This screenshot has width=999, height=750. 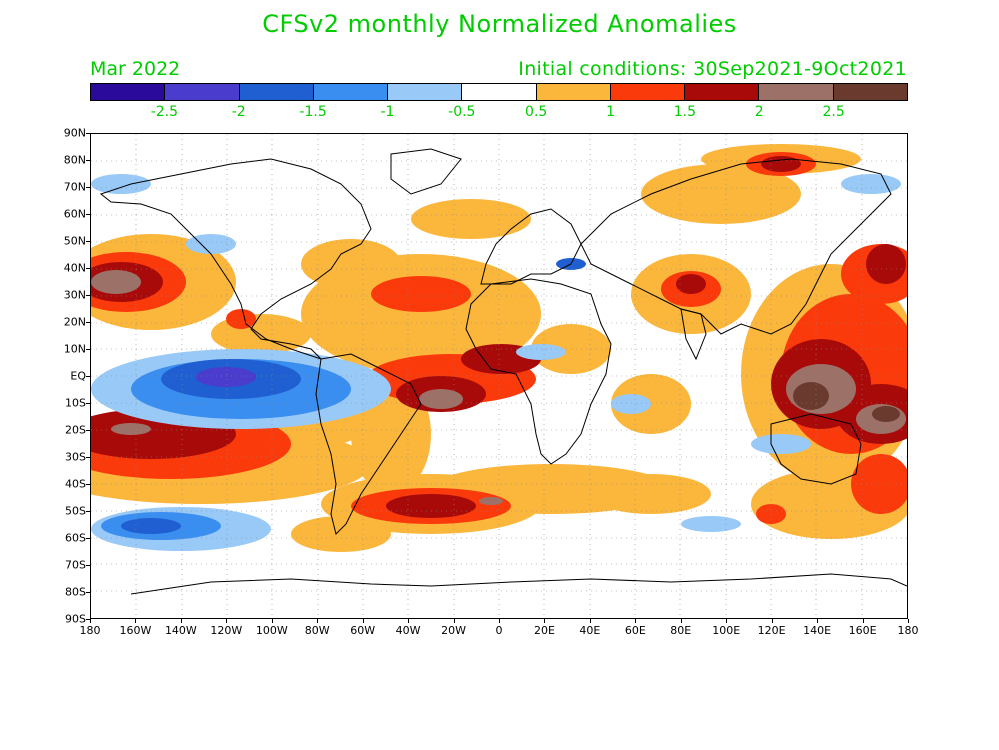 I want to click on lat-label: 20S, so click(x=75, y=430).